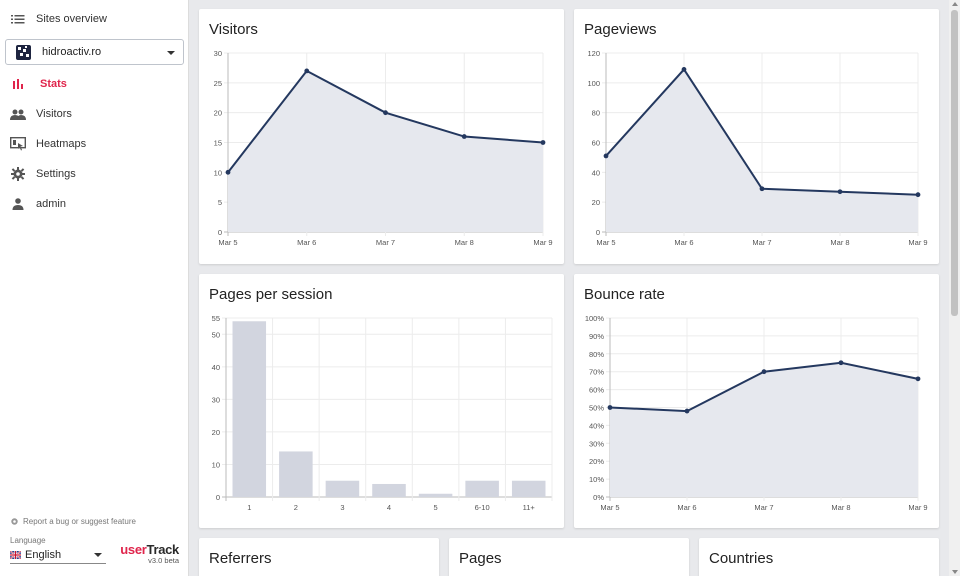  What do you see at coordinates (94, 204) in the screenshot?
I see `nav-item-admin: admin` at bounding box center [94, 204].